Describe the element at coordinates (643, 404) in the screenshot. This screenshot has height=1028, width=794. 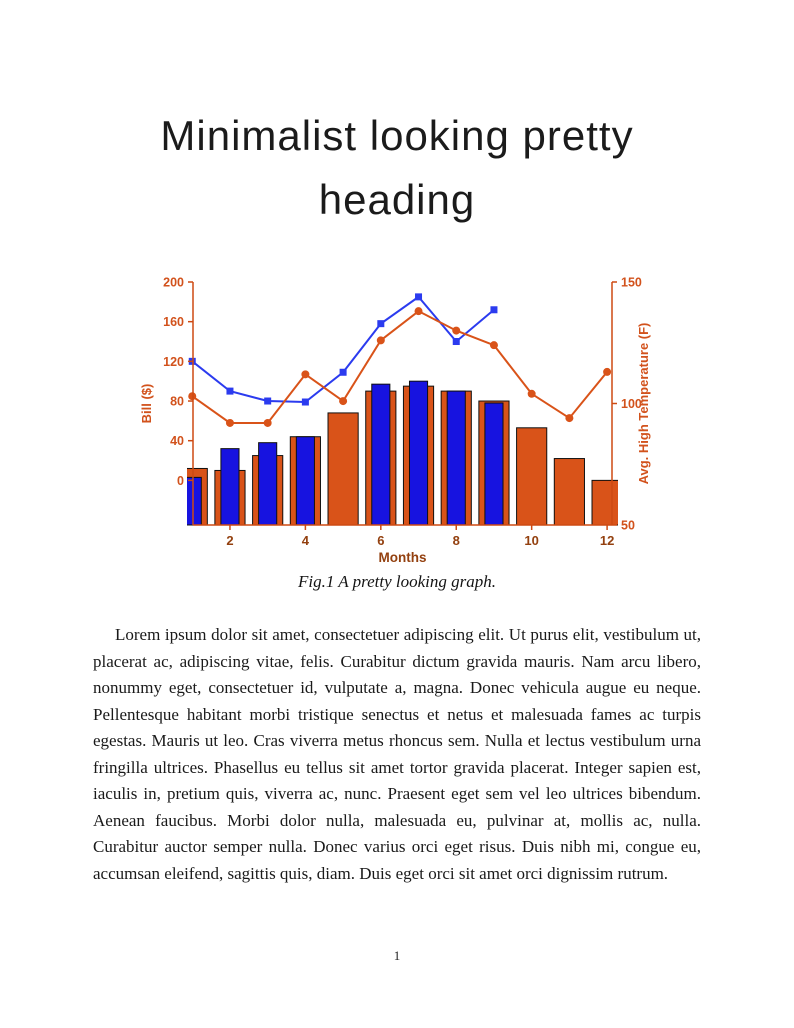
I see `right-axis-label: Avg. High Temperature (F)` at that location.